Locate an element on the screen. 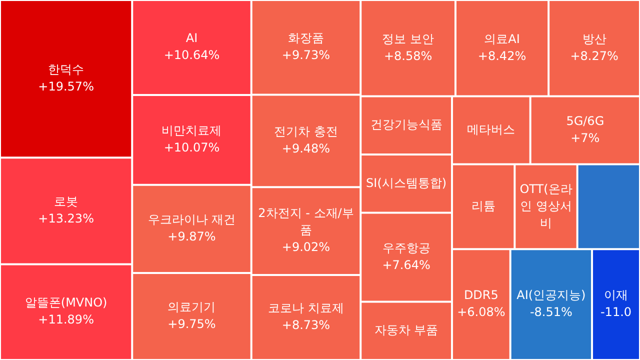  category-label: 메타버스 is located at coordinates (491, 129).